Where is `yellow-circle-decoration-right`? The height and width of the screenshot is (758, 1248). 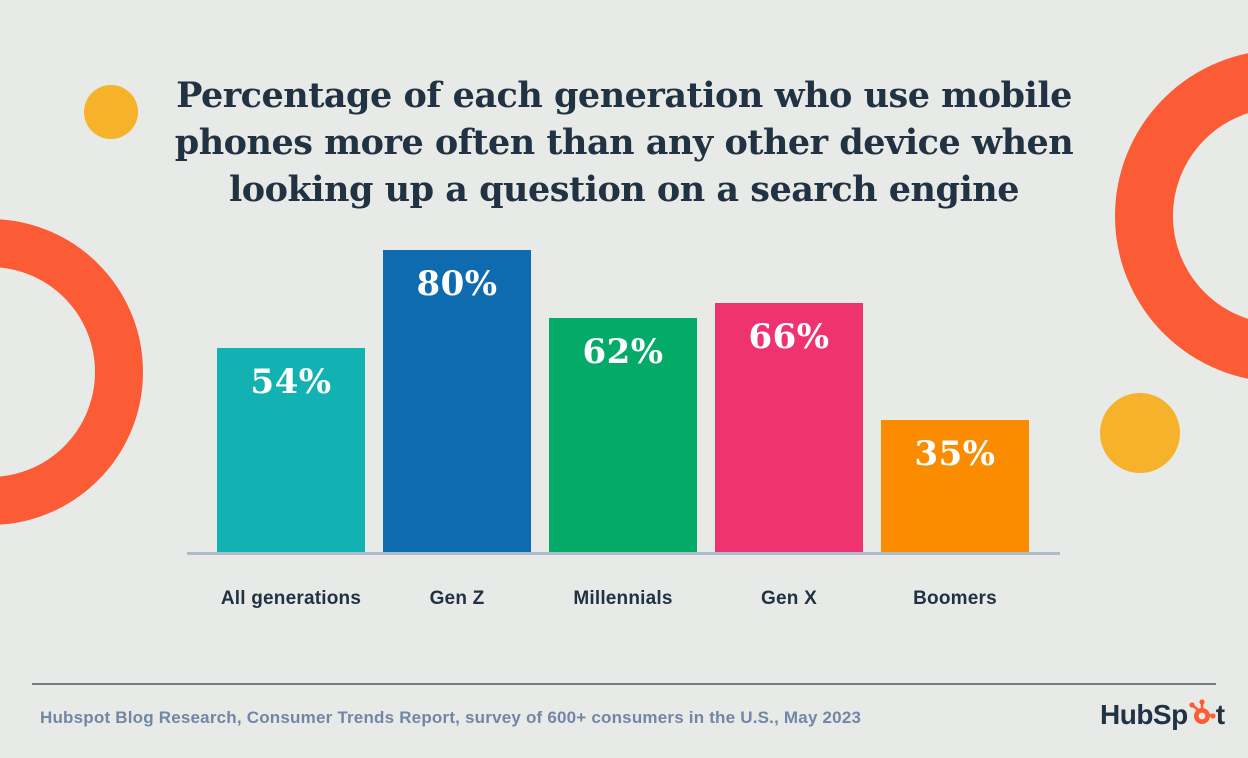 yellow-circle-decoration-right is located at coordinates (1140, 433).